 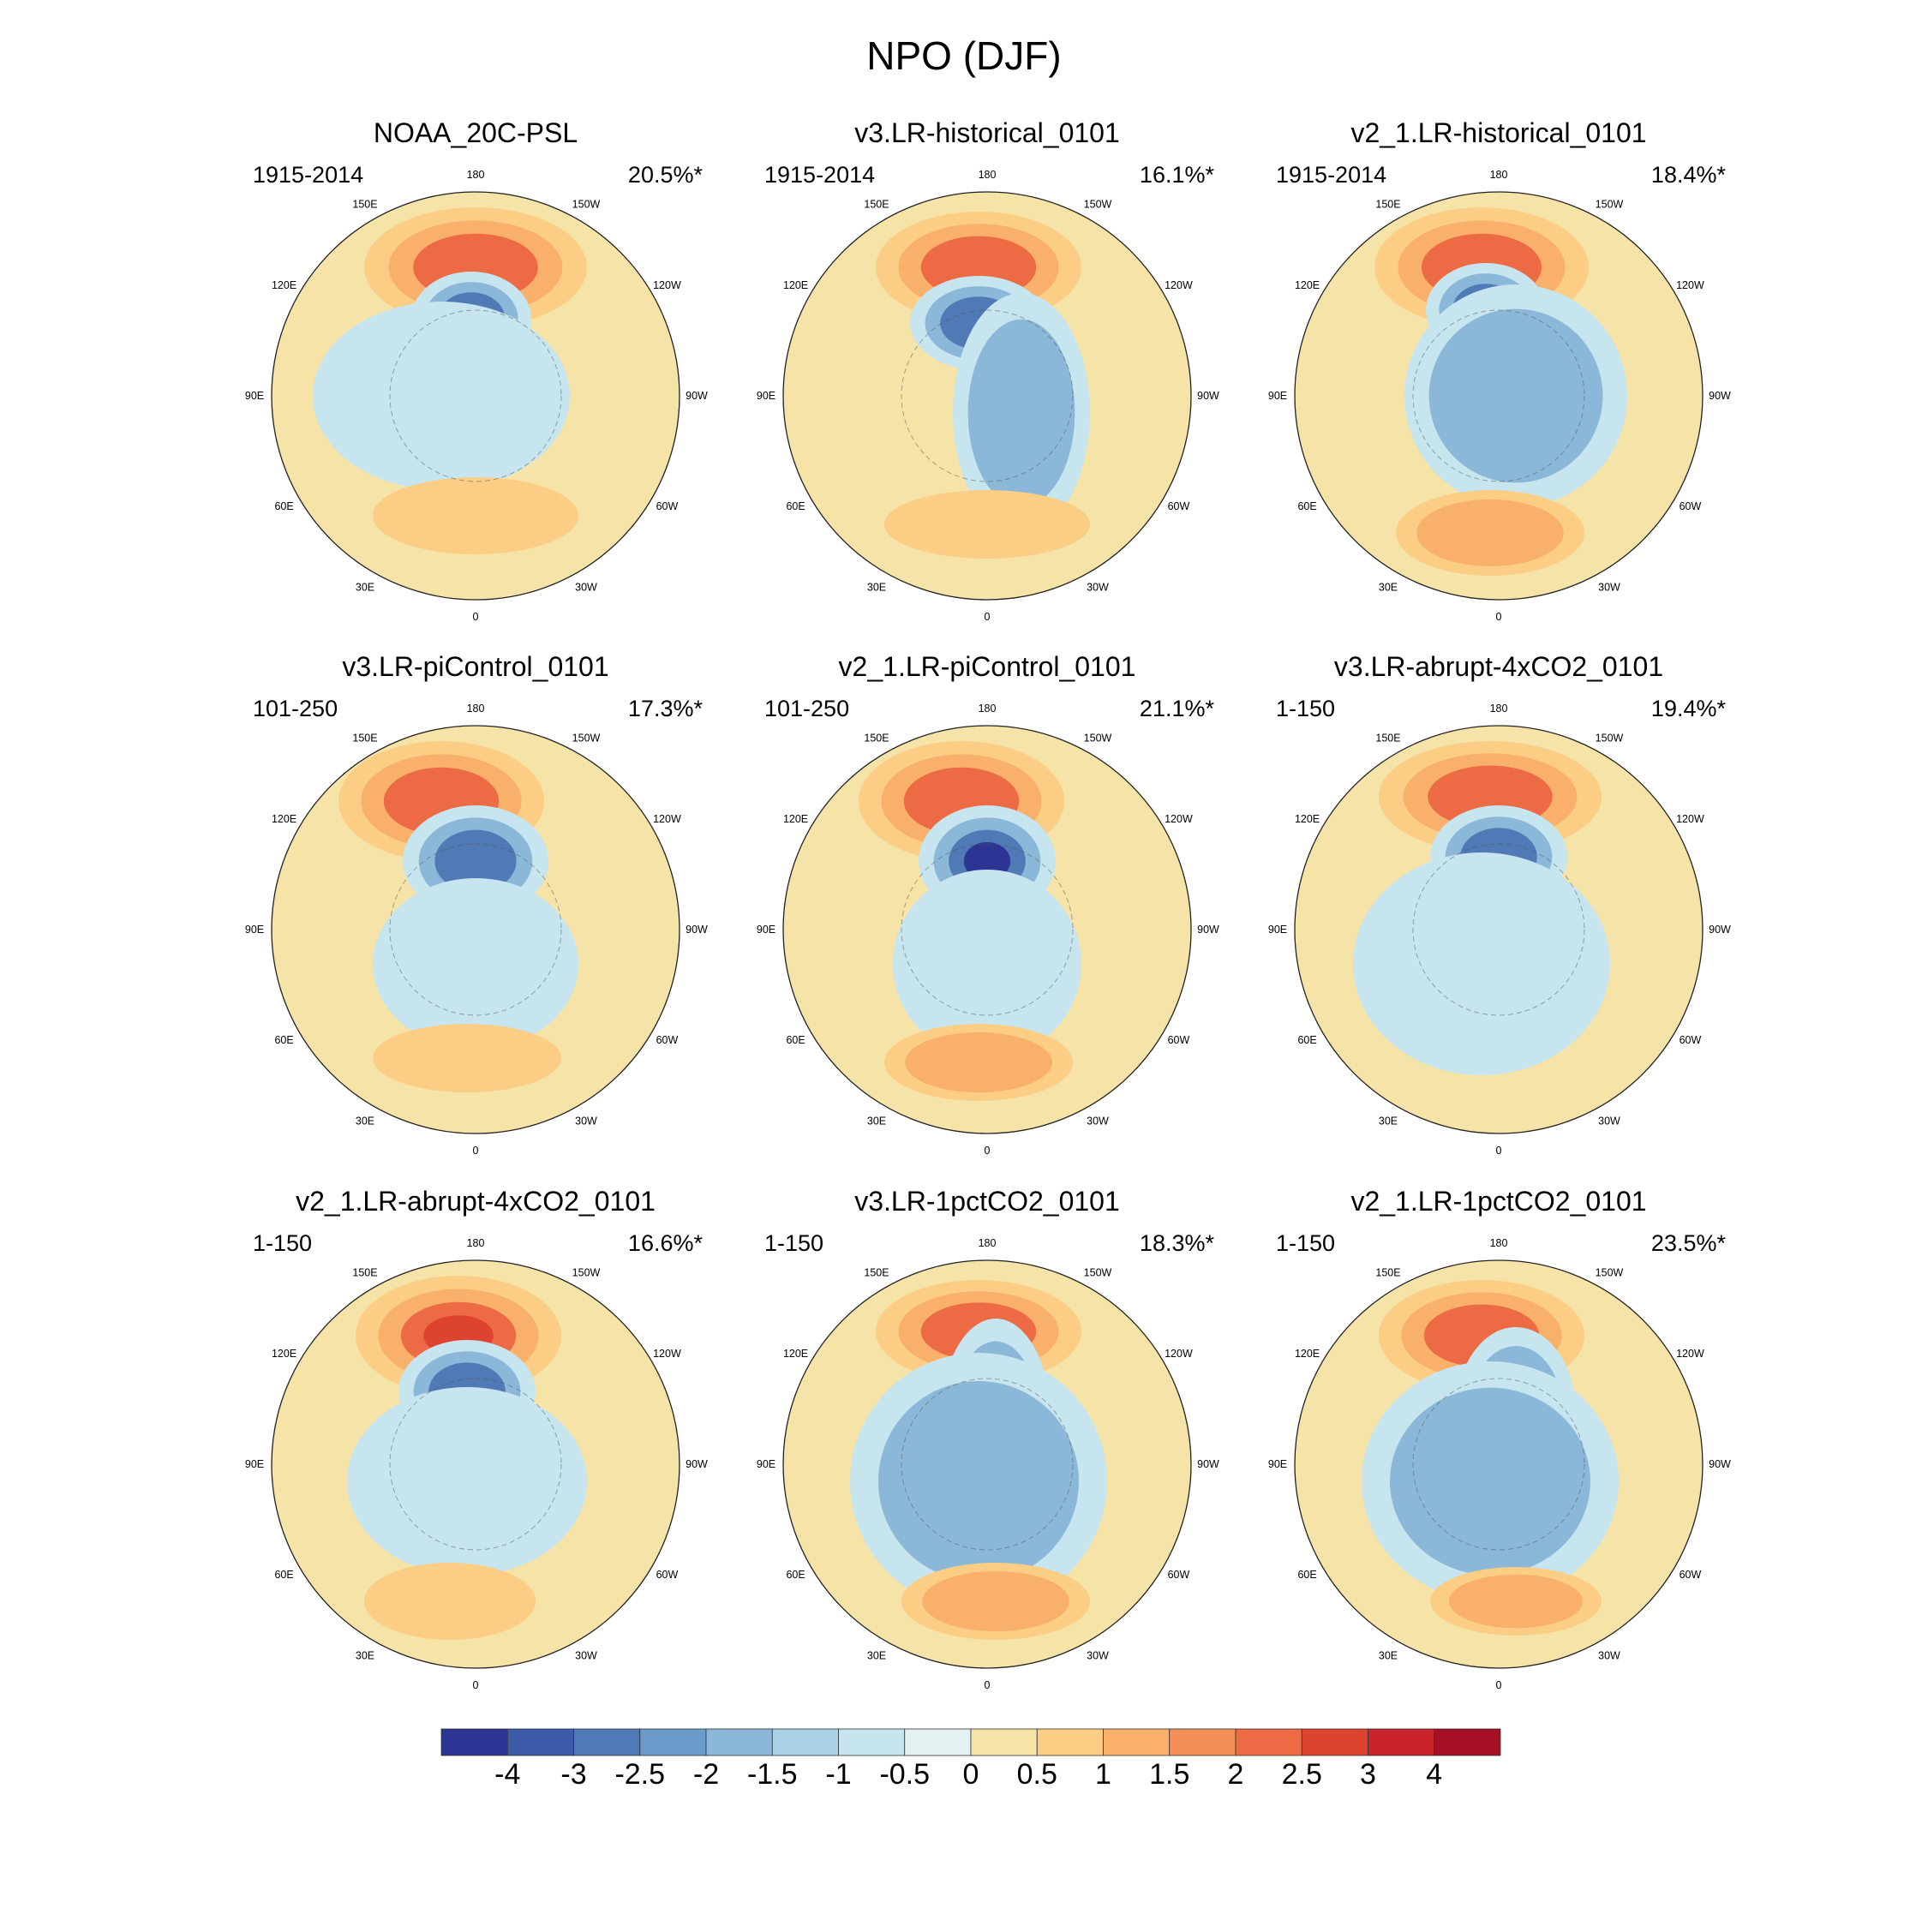 I want to click on colorbar-tick-label: -3, so click(x=573, y=1774).